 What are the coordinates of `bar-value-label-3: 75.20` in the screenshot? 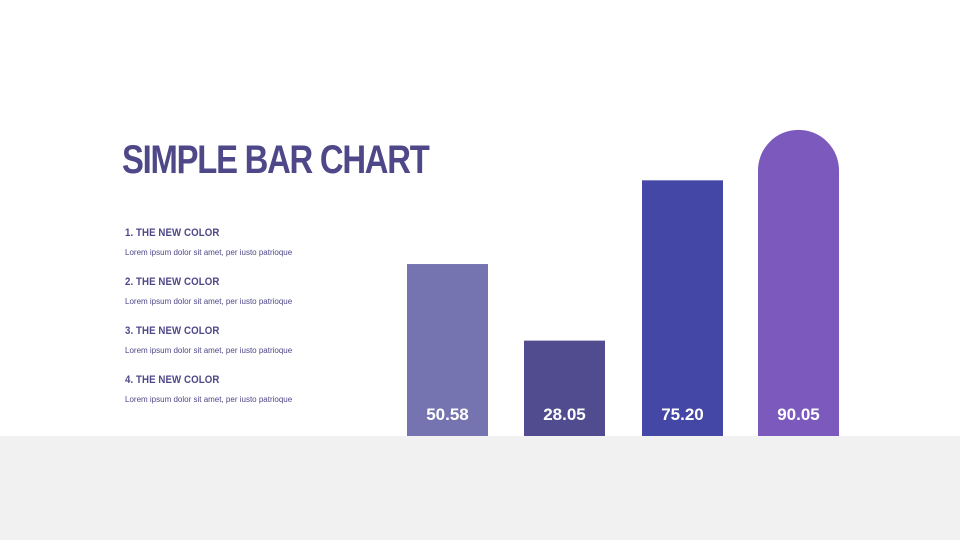 It's located at (682, 414).